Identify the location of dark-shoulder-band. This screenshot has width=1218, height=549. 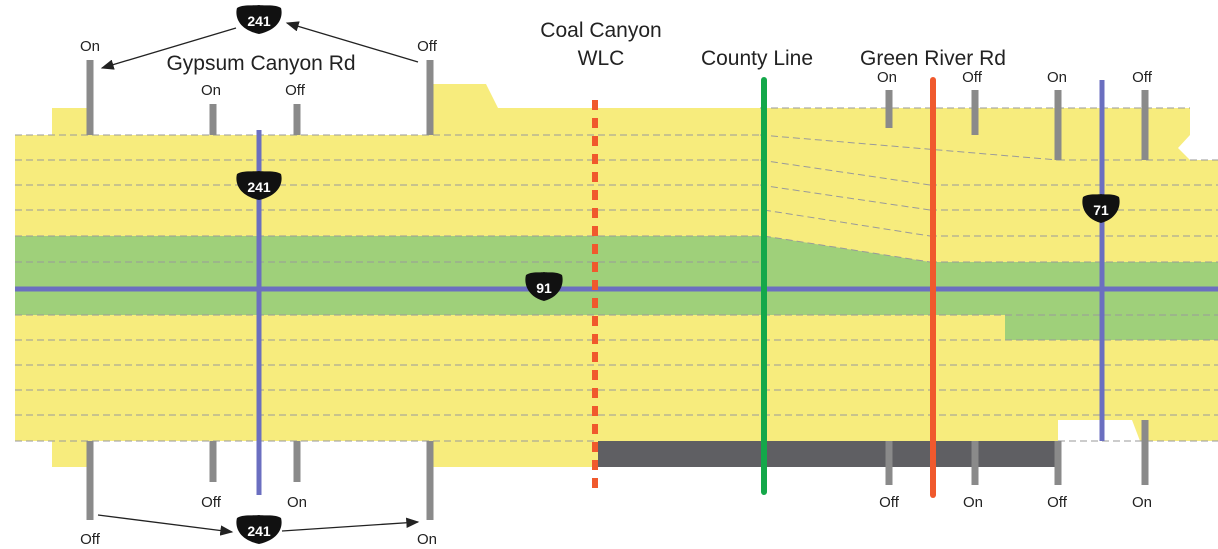
(828, 454).